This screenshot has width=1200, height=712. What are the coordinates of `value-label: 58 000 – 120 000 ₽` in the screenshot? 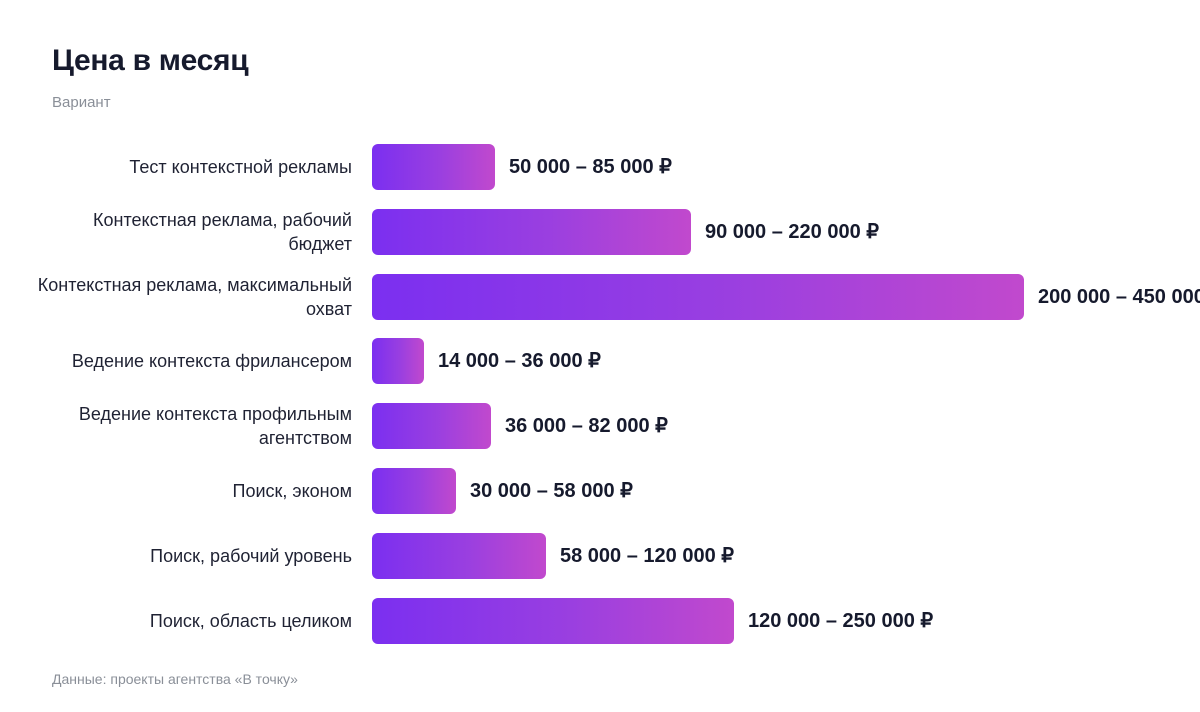 It's located at (647, 555).